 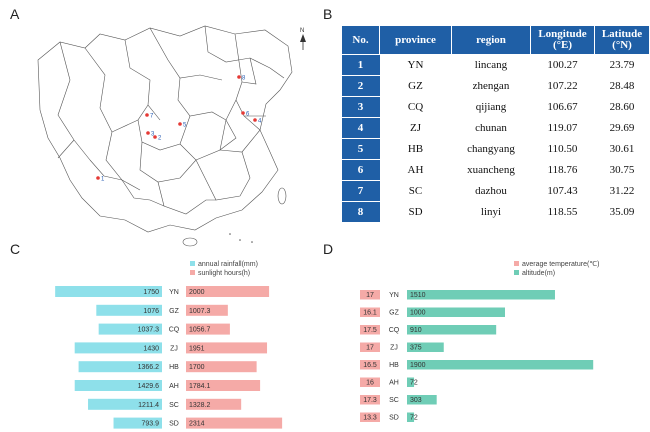 What do you see at coordinates (197, 292) in the screenshot?
I see `label-sunlight: 2000` at bounding box center [197, 292].